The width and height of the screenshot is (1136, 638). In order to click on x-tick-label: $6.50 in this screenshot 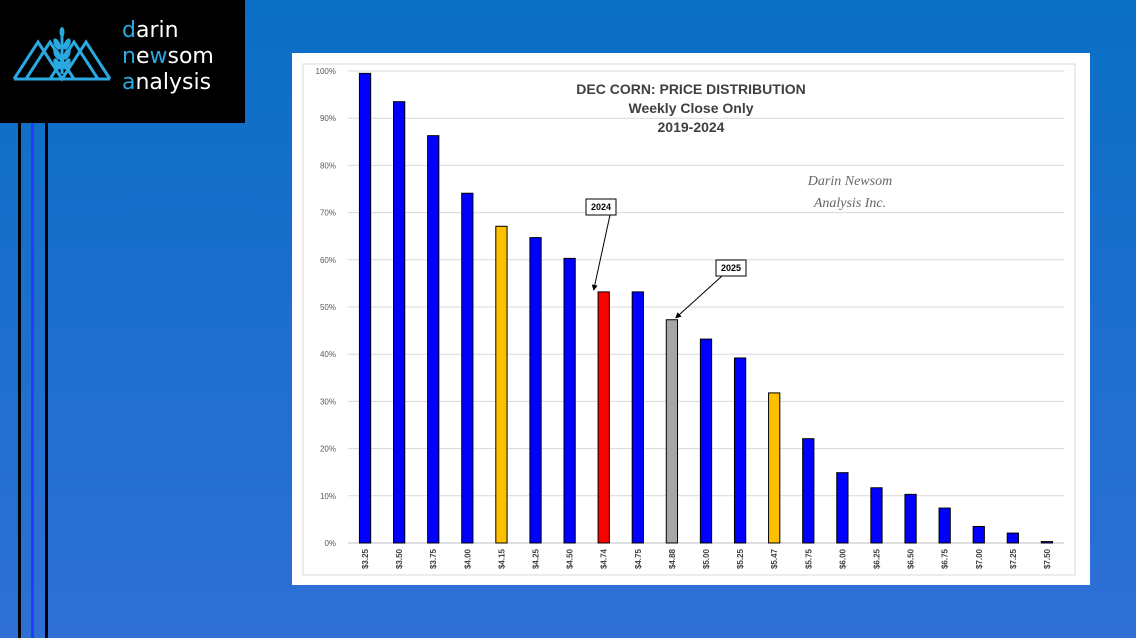, I will do `click(911, 558)`.